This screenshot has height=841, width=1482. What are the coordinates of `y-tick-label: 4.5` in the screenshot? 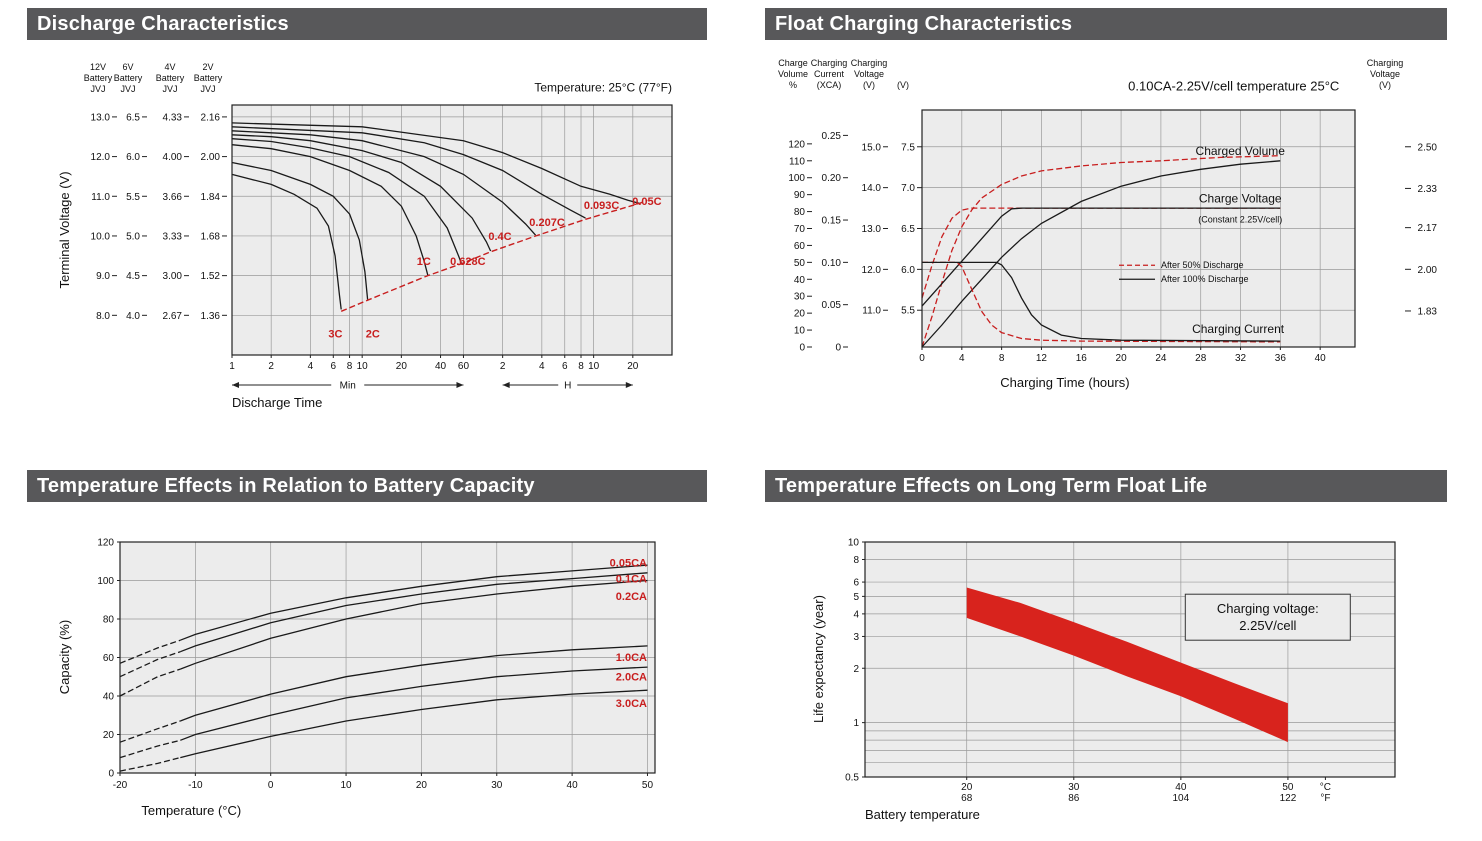 It's located at (133, 276).